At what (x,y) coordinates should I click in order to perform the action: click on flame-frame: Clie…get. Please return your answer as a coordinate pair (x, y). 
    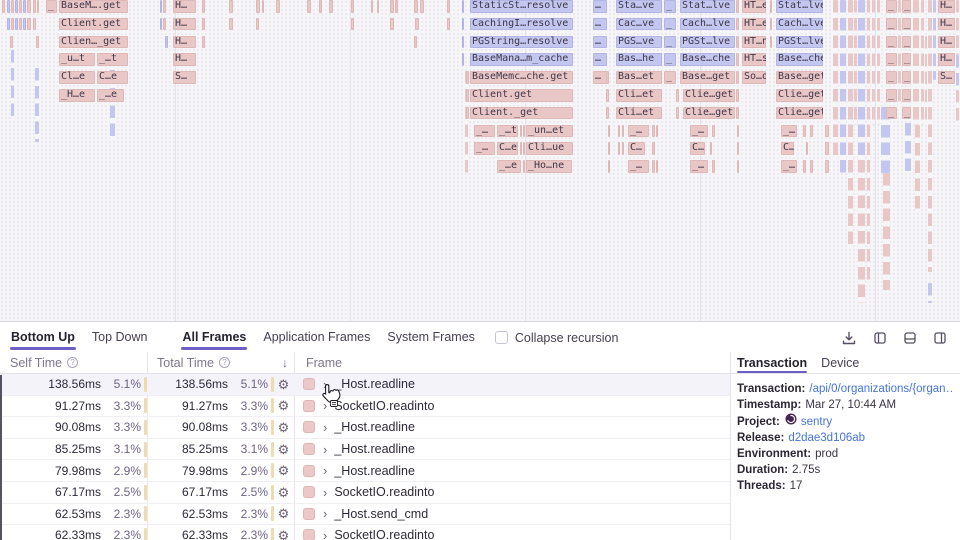
    Looking at the image, I should click on (709, 113).